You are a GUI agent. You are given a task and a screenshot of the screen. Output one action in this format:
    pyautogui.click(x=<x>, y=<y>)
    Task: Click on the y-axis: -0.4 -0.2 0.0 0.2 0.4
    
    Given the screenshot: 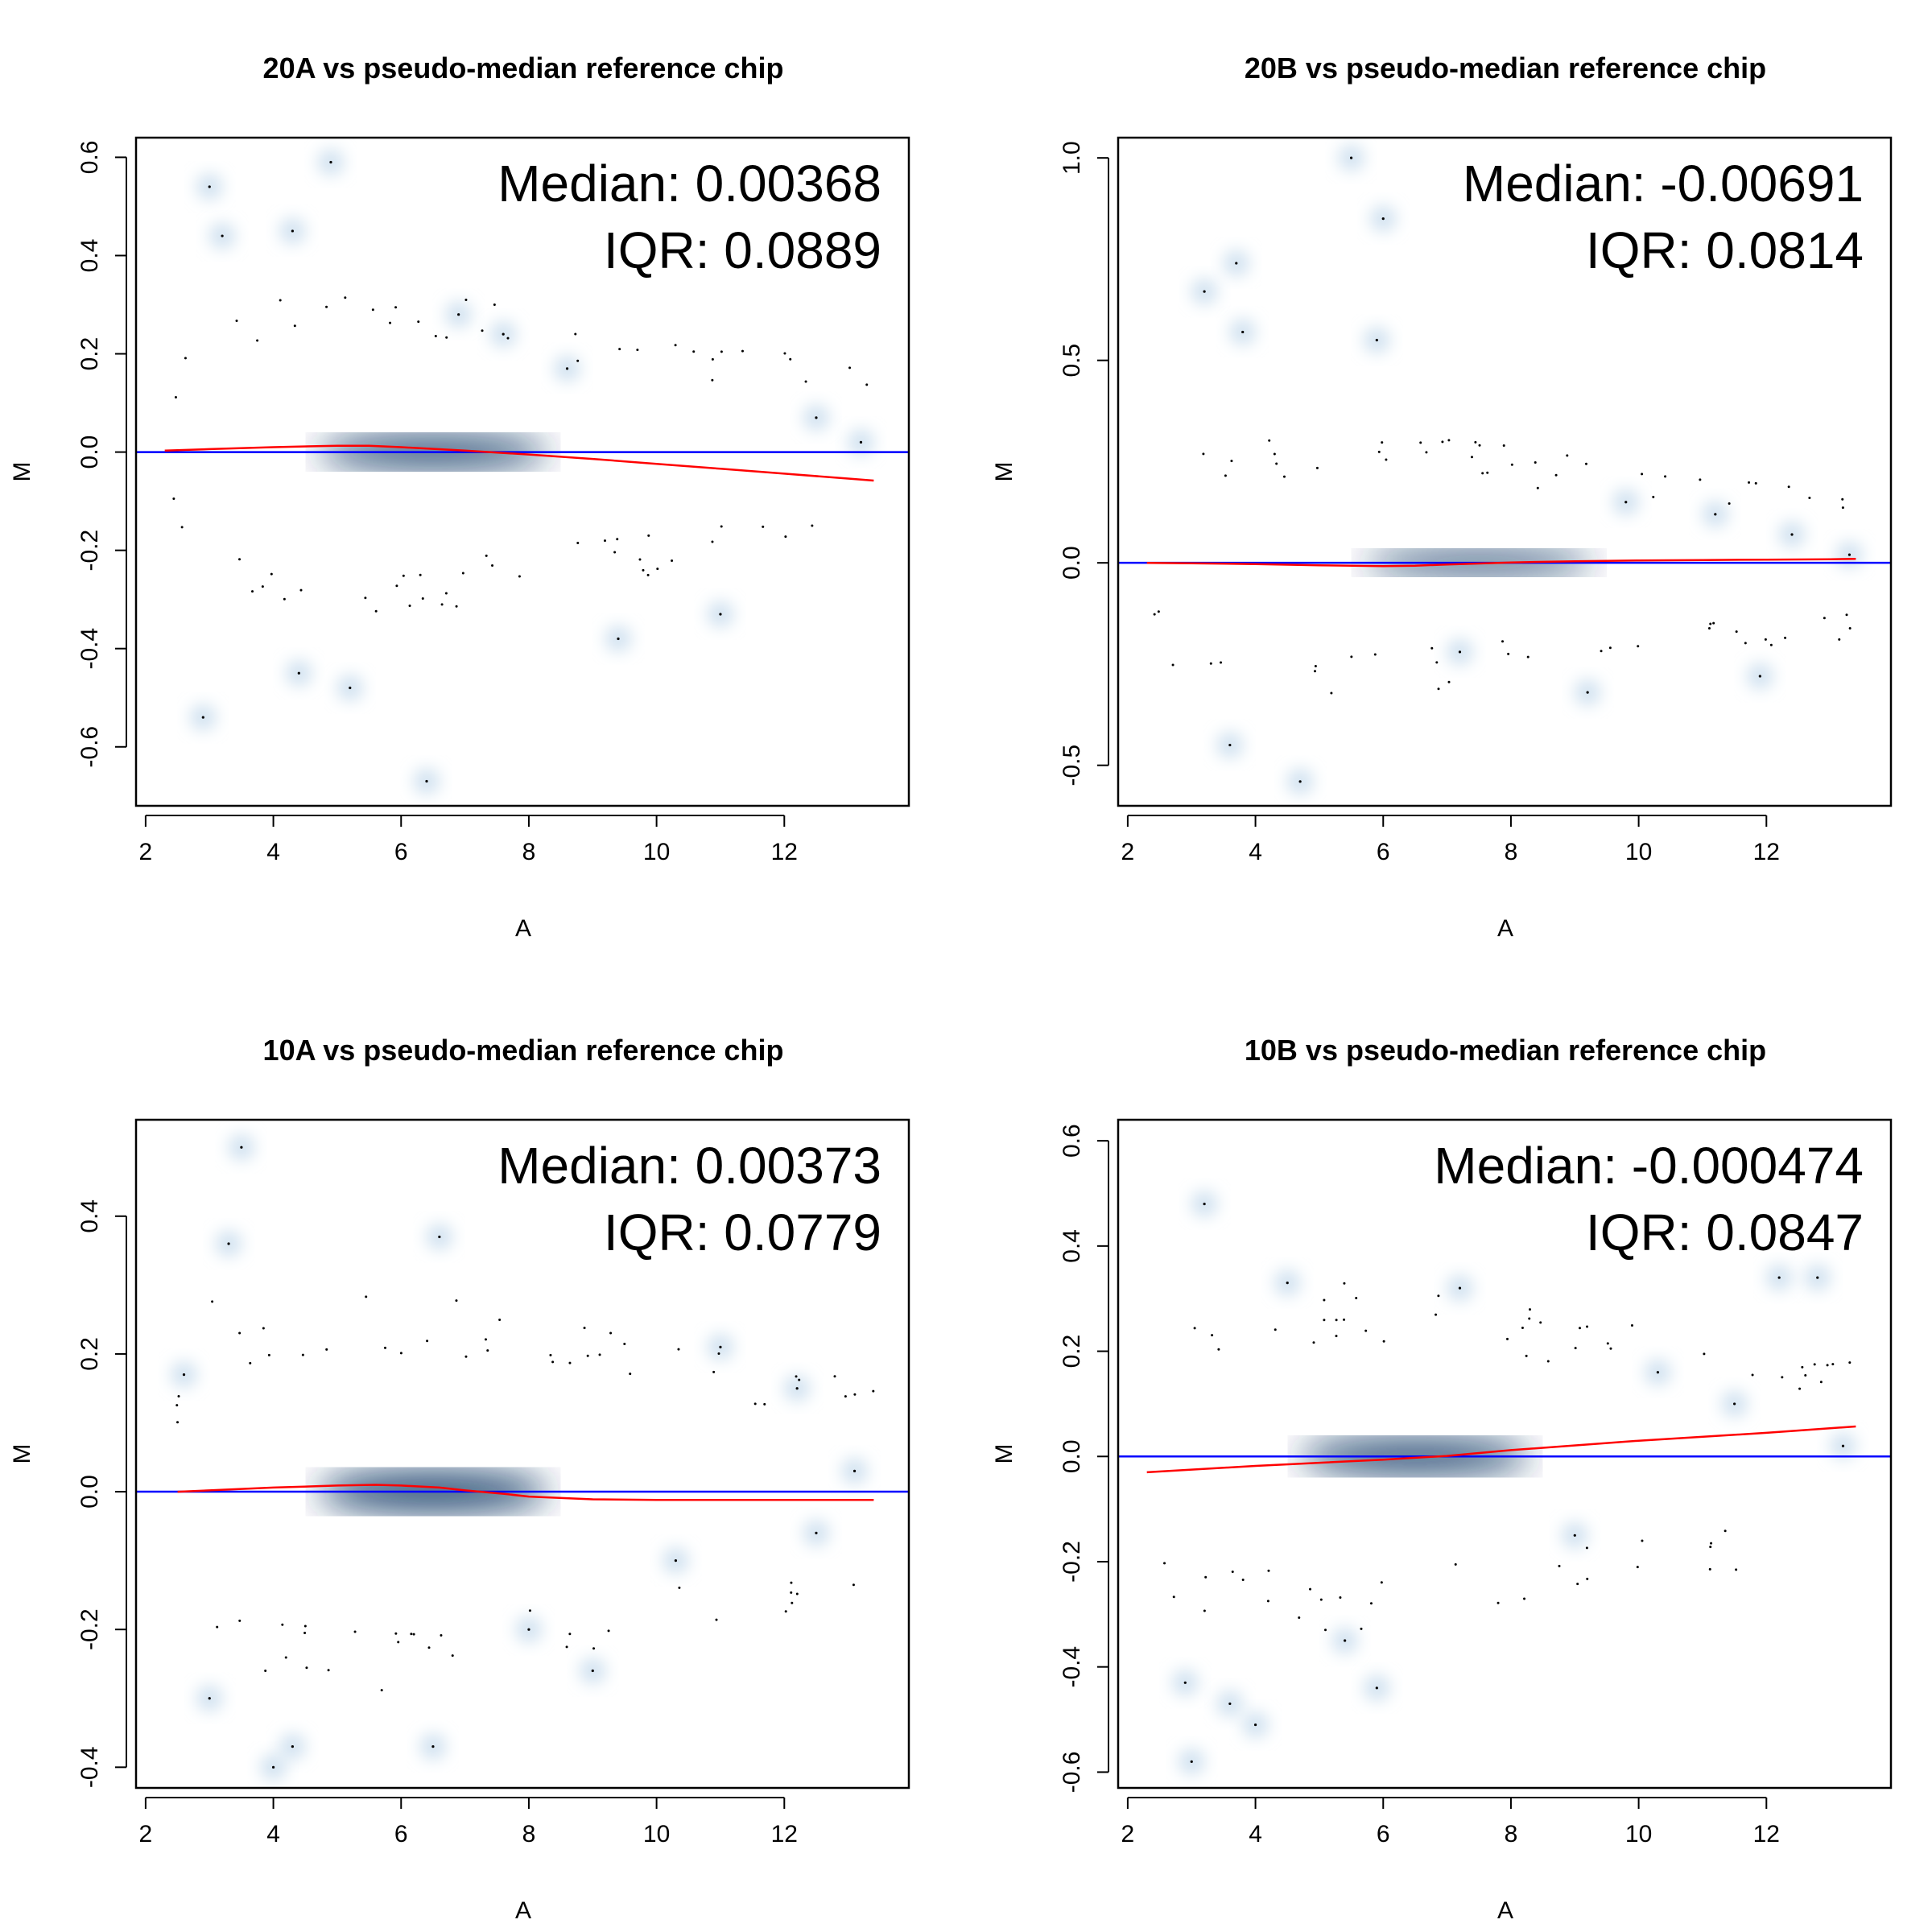 What is the action you would take?
    pyautogui.click(x=101, y=1493)
    